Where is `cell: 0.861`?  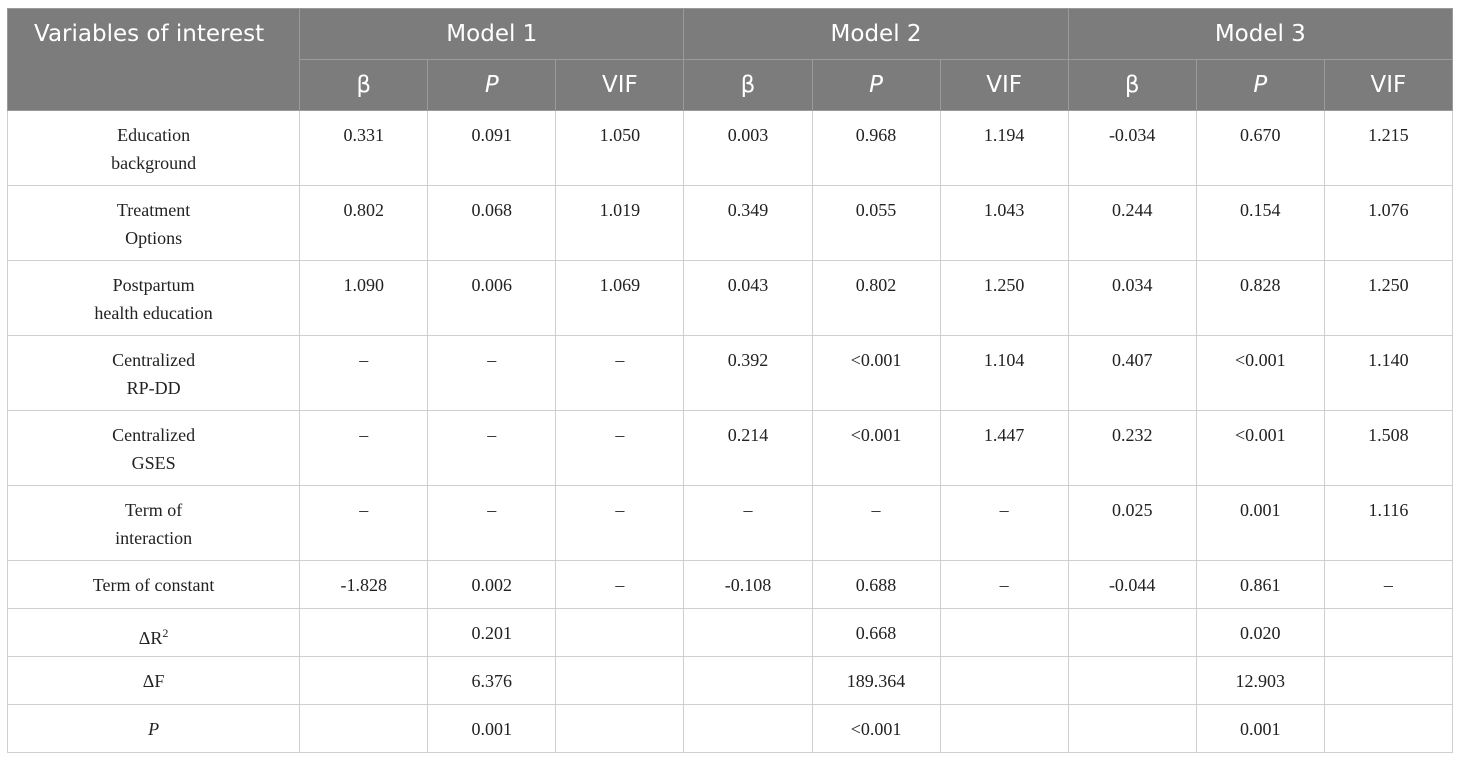
cell: 0.861 is located at coordinates (1260, 584).